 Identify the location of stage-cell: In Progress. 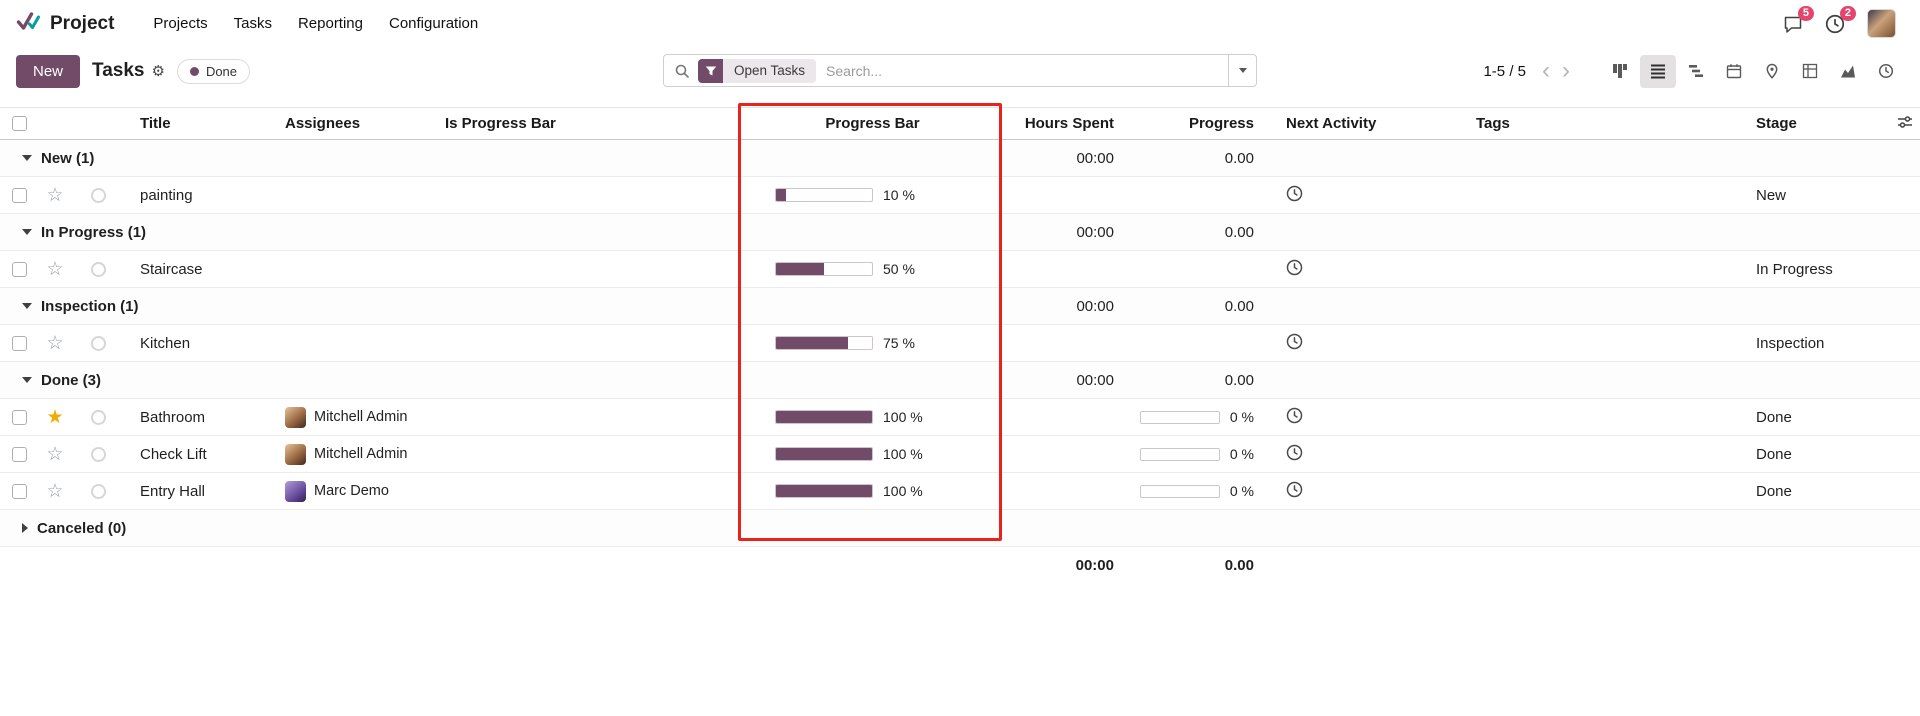
(1794, 269).